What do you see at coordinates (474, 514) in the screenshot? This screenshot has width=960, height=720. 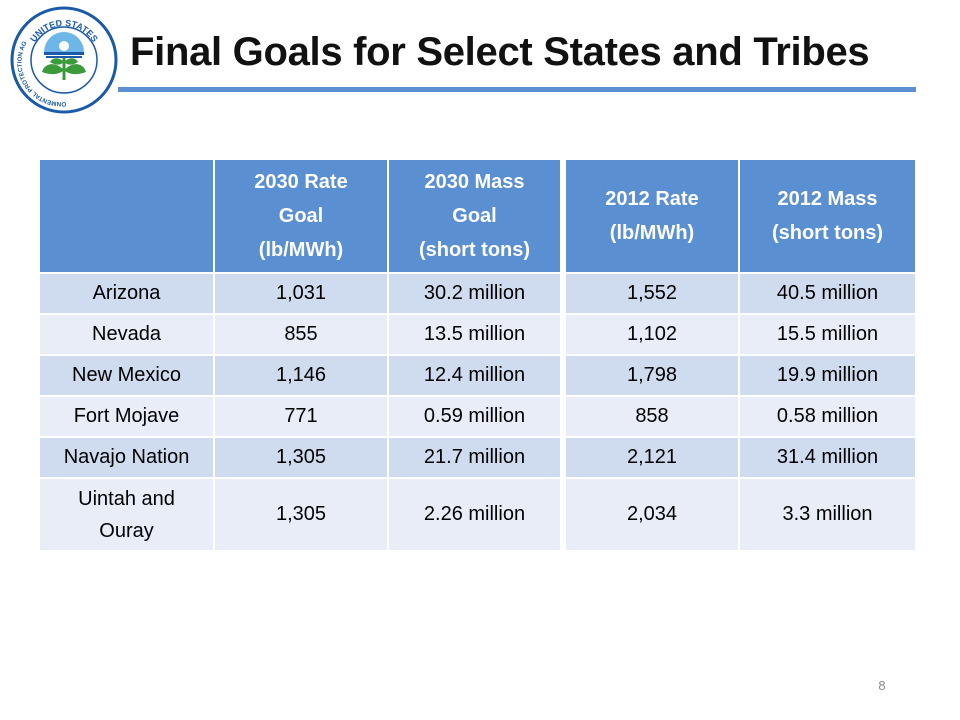 I see `mass-goal-value: 2.26 million` at bounding box center [474, 514].